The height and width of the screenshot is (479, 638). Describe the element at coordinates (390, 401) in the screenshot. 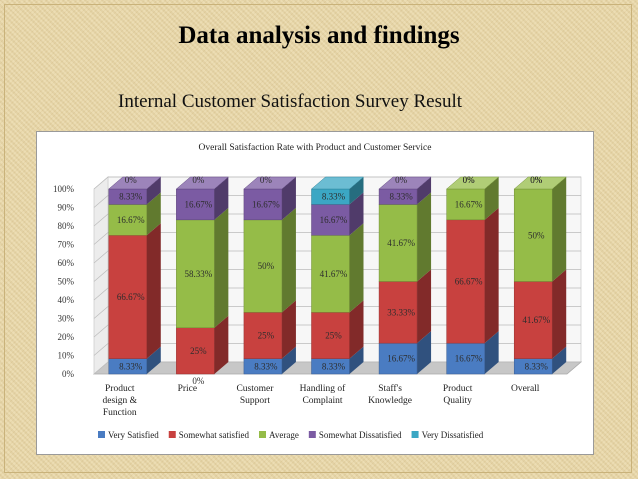

I see `x-category-label: Knowledge` at that location.